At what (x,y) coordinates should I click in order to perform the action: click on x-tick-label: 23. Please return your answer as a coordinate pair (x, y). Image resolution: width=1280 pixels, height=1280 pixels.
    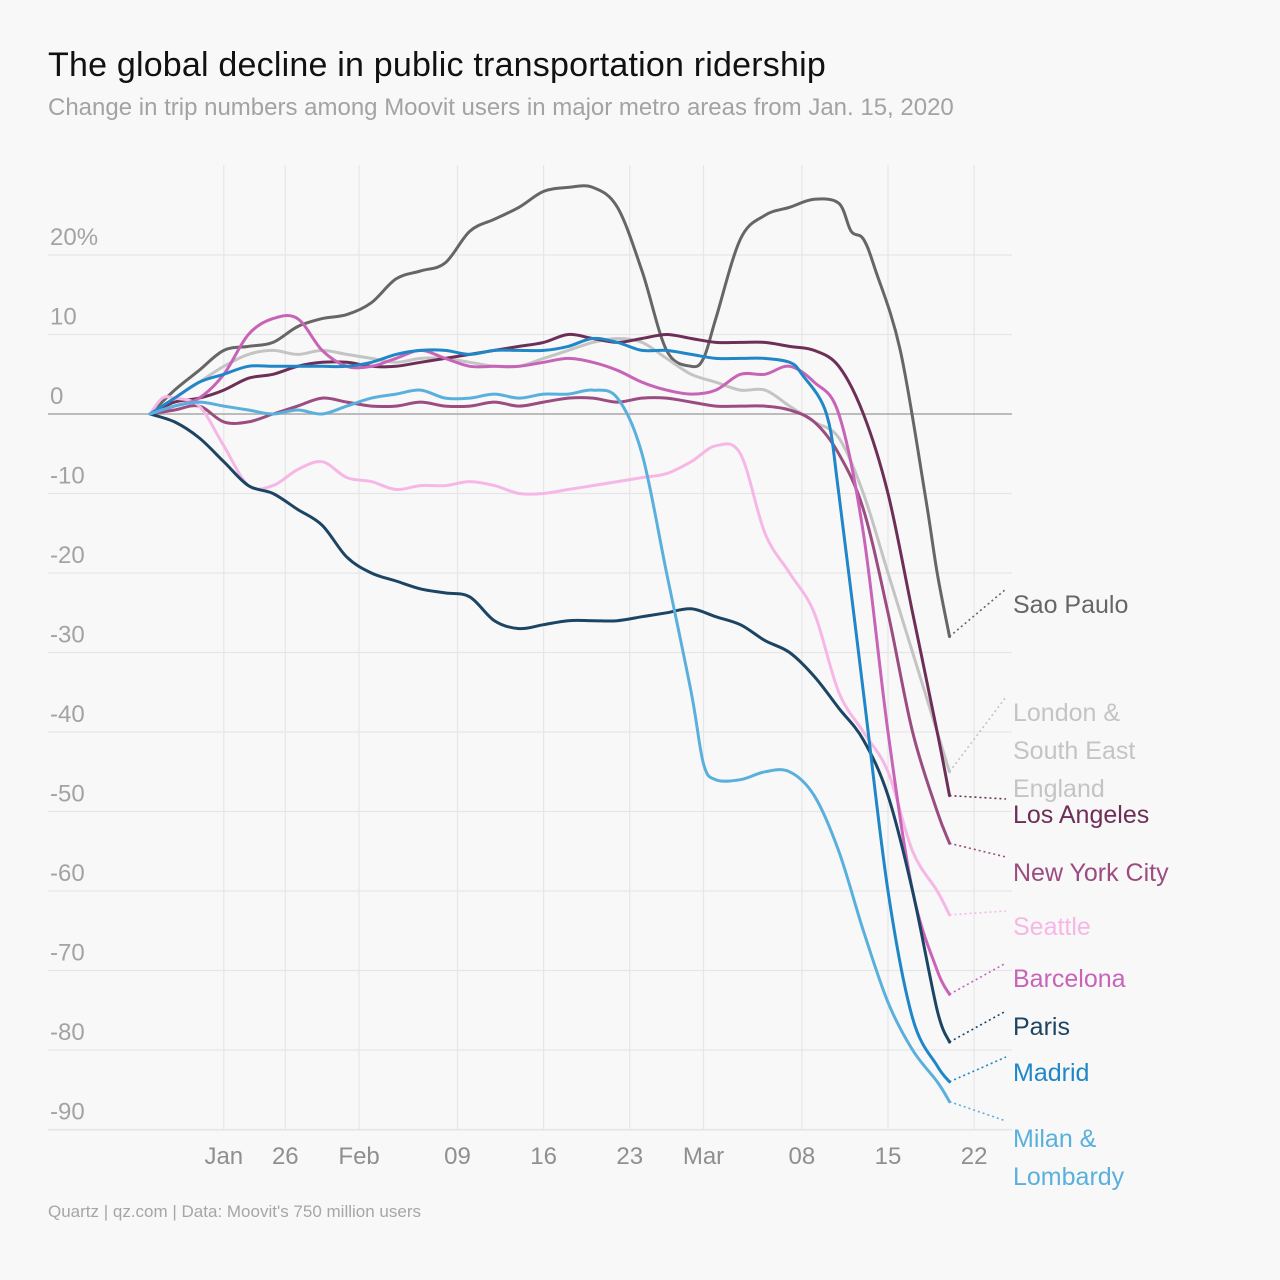
    Looking at the image, I should click on (629, 1156).